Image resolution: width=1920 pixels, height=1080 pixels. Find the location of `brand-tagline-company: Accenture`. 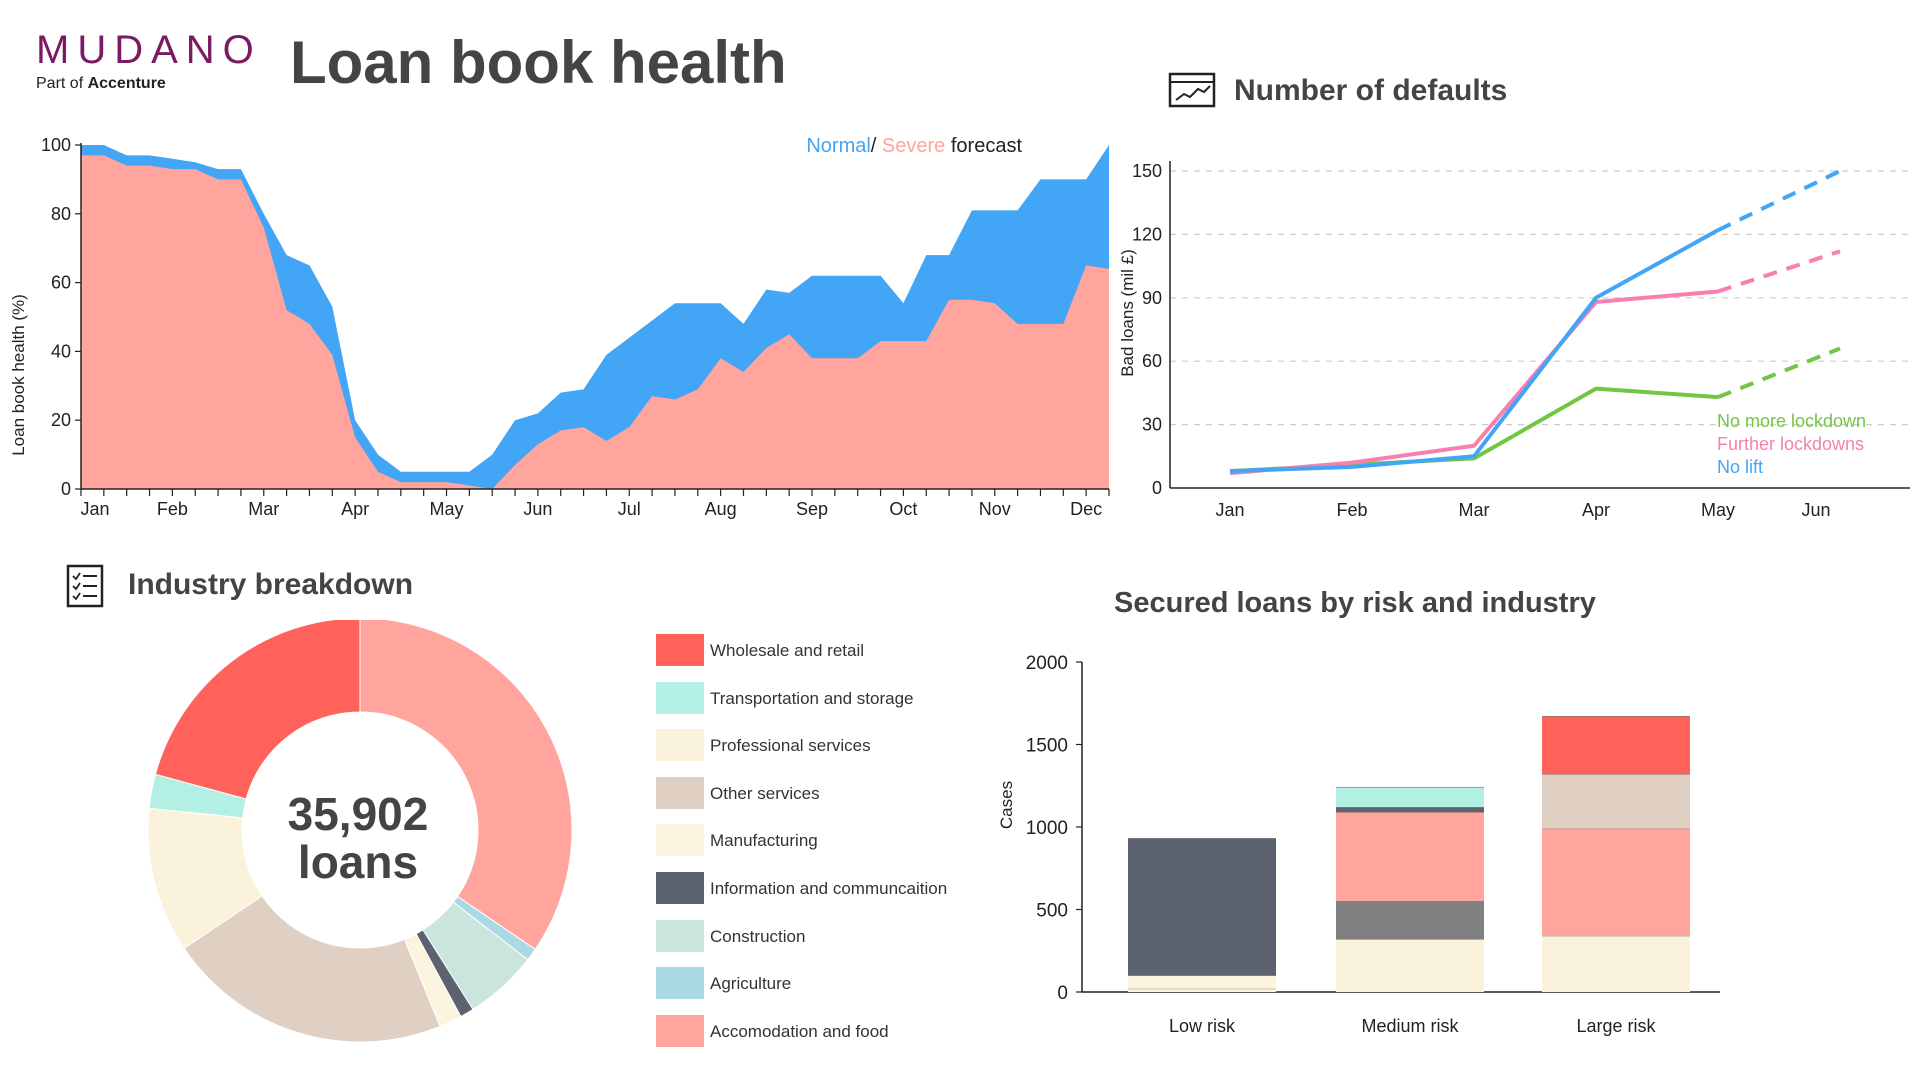

brand-tagline-company: Accenture is located at coordinates (126, 83).